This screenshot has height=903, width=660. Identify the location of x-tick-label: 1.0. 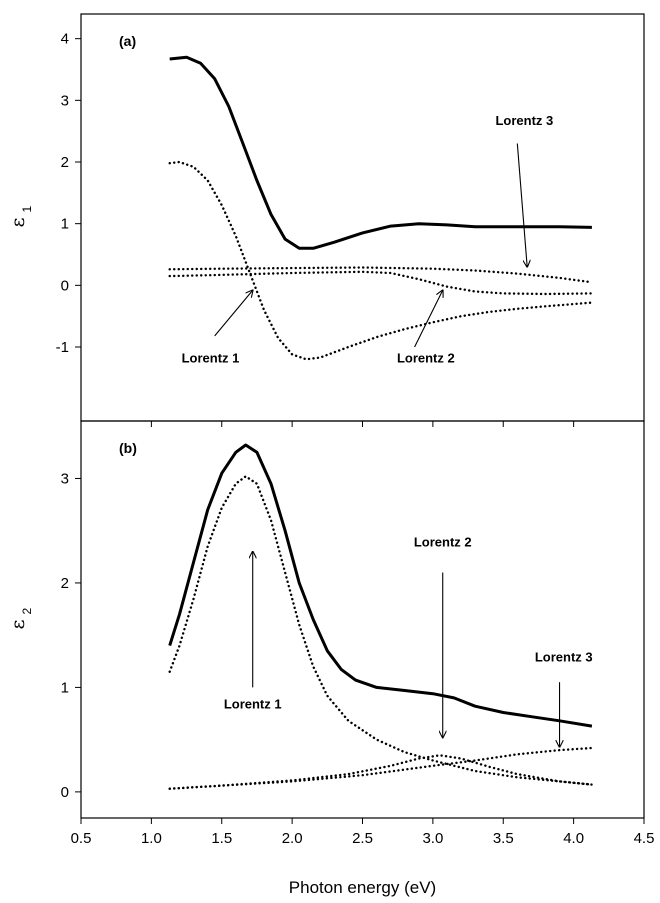
(151, 838).